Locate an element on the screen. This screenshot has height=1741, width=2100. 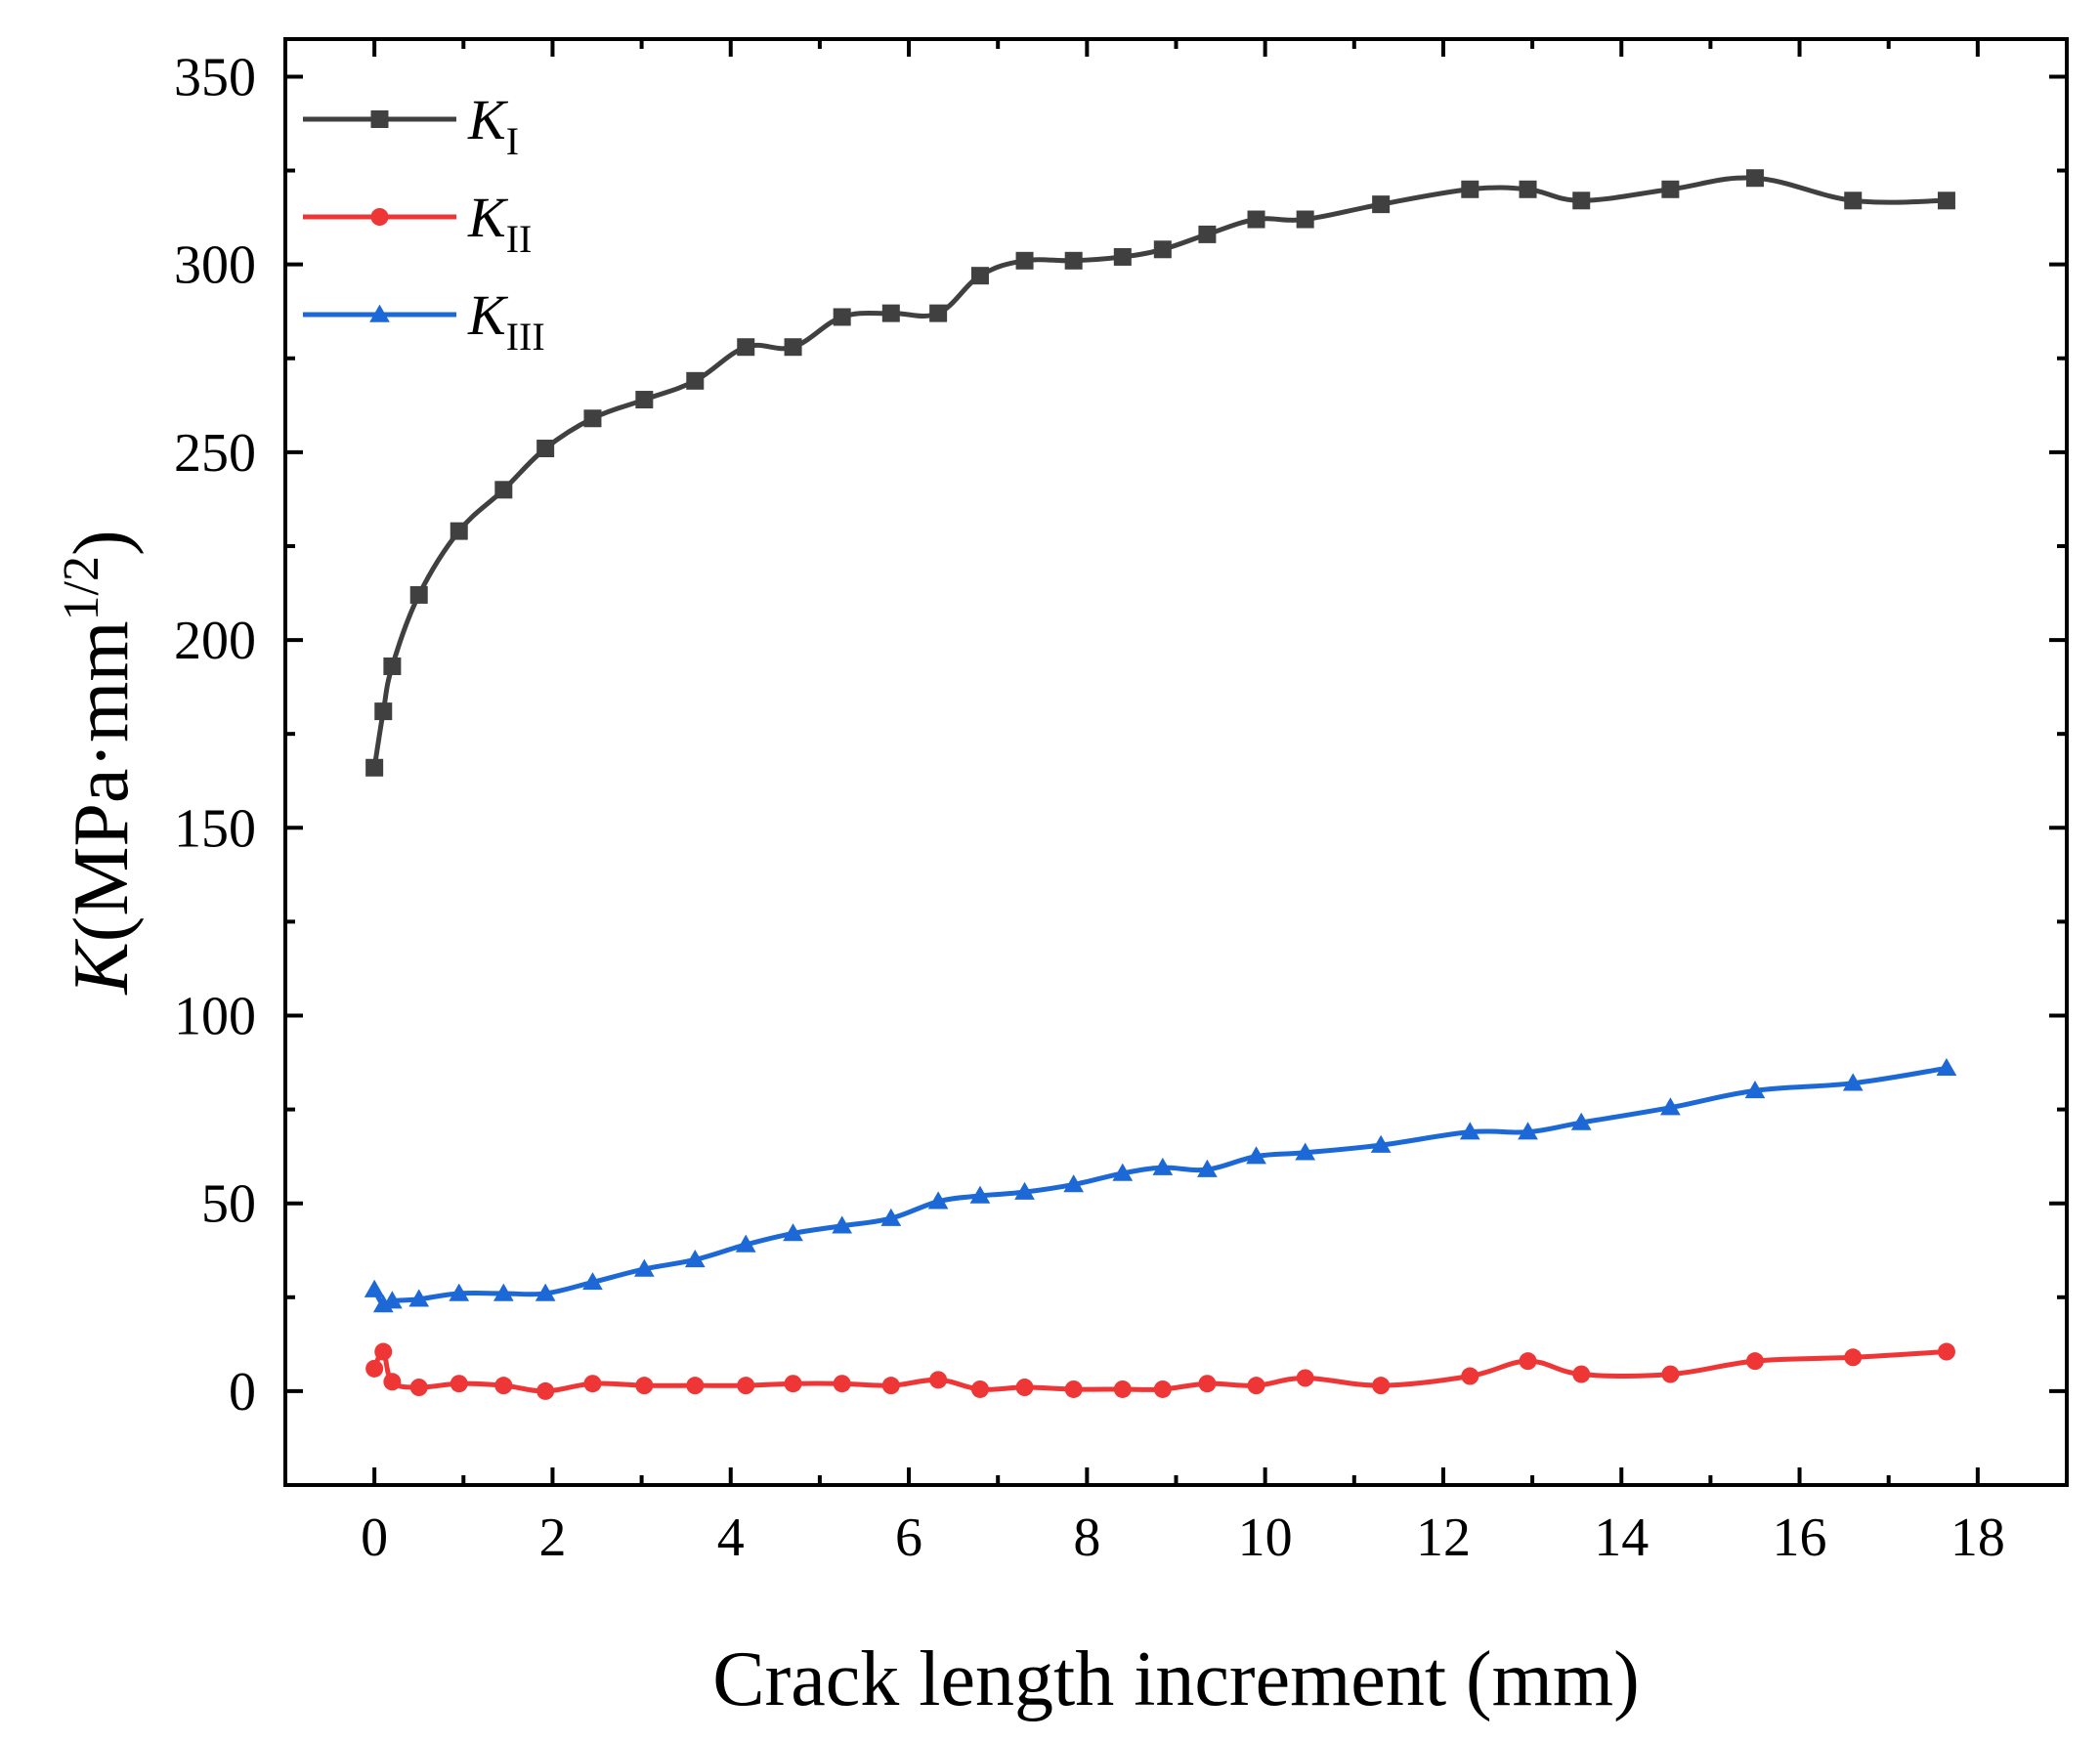
y-axis-title: K(MPa·mm1/2) is located at coordinates (99, 762).